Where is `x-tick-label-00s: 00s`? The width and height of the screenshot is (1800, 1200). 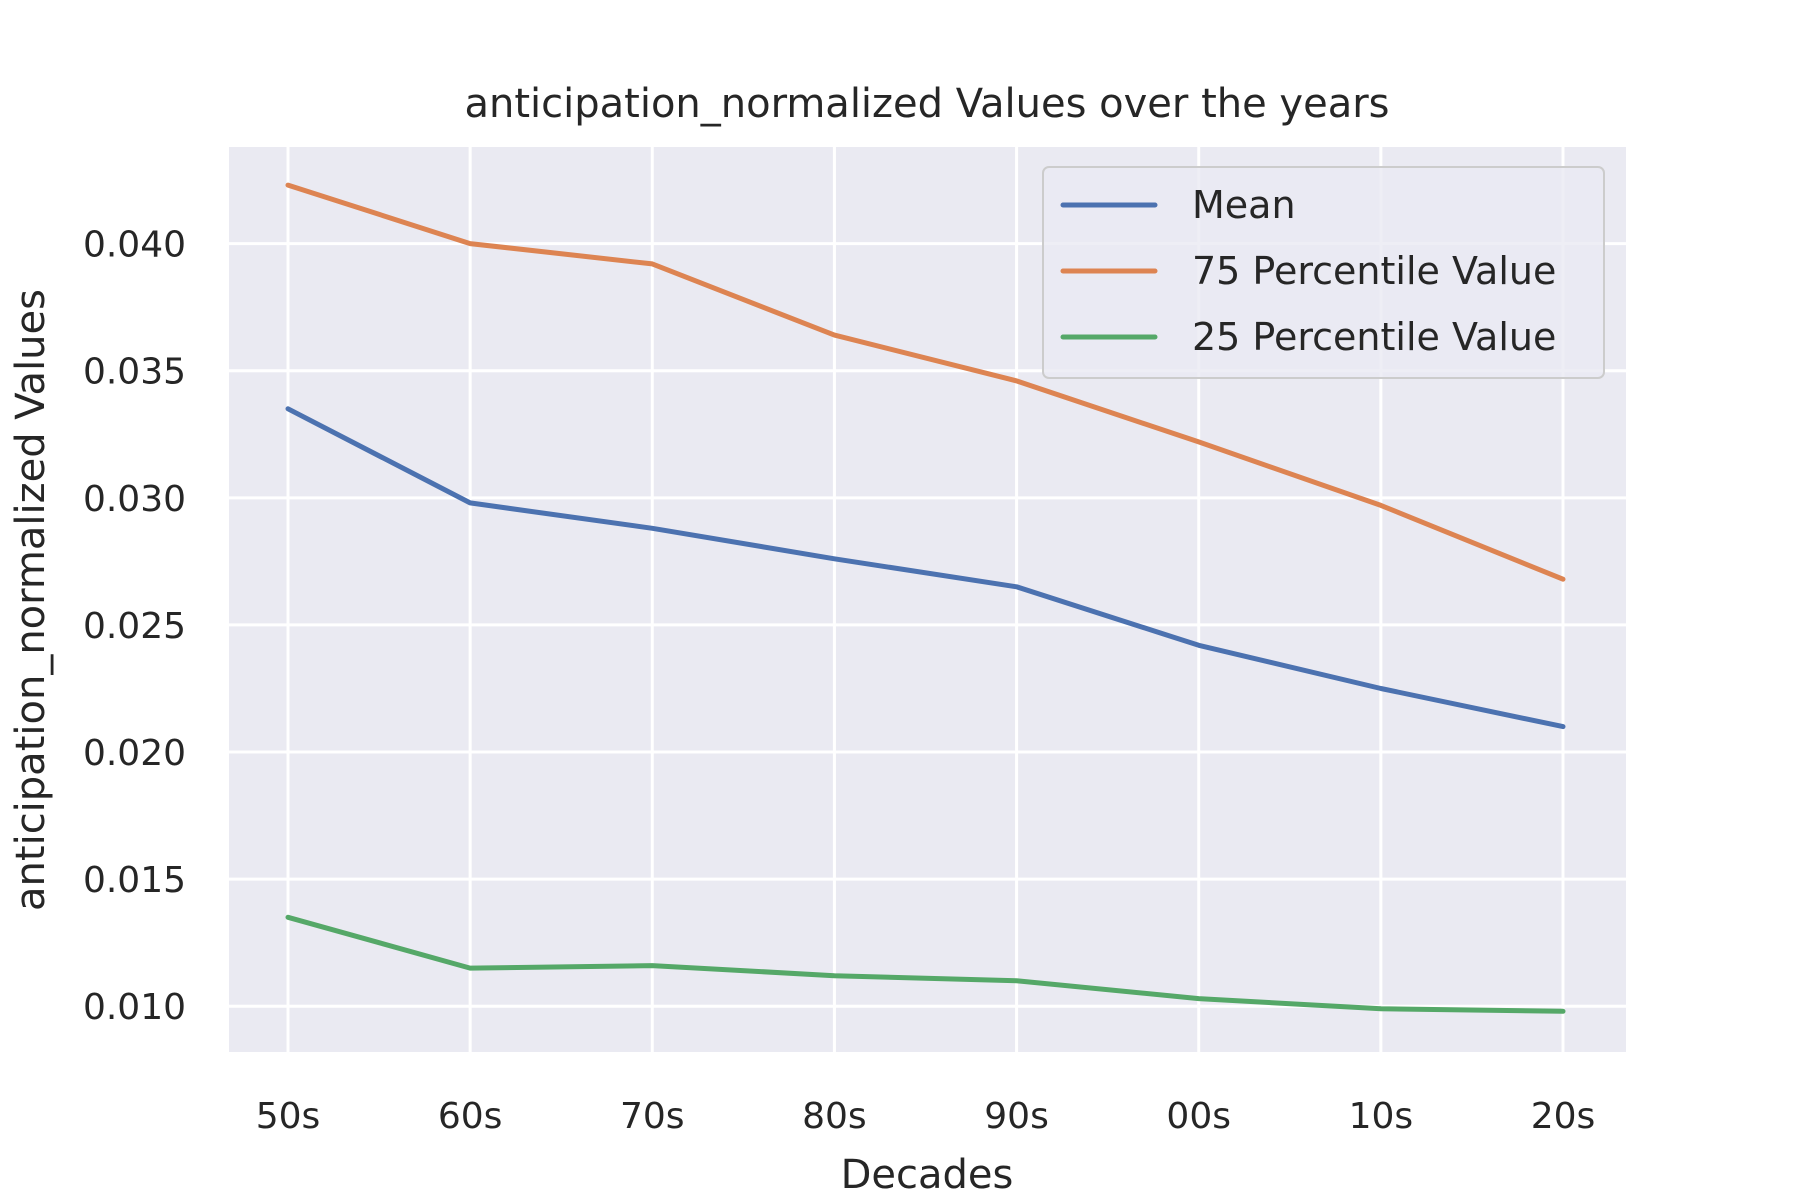 x-tick-label-00s: 00s is located at coordinates (1198, 1116).